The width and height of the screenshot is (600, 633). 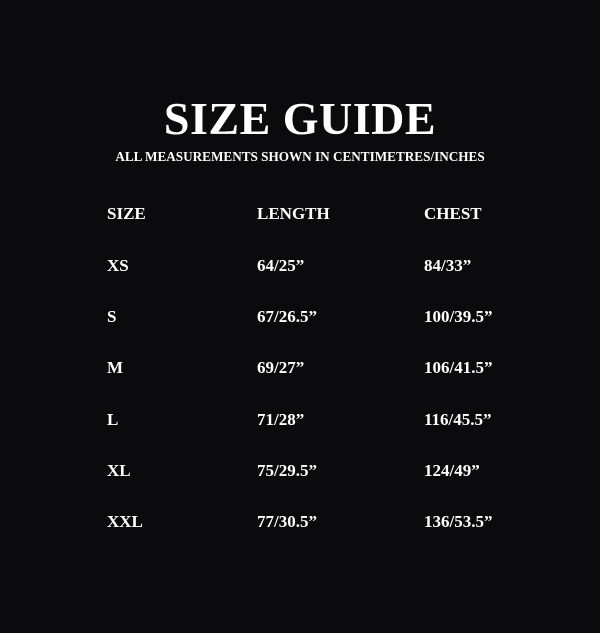 I want to click on table-row: XXL 77/30.5” 136/53.5”, so click(x=300, y=522).